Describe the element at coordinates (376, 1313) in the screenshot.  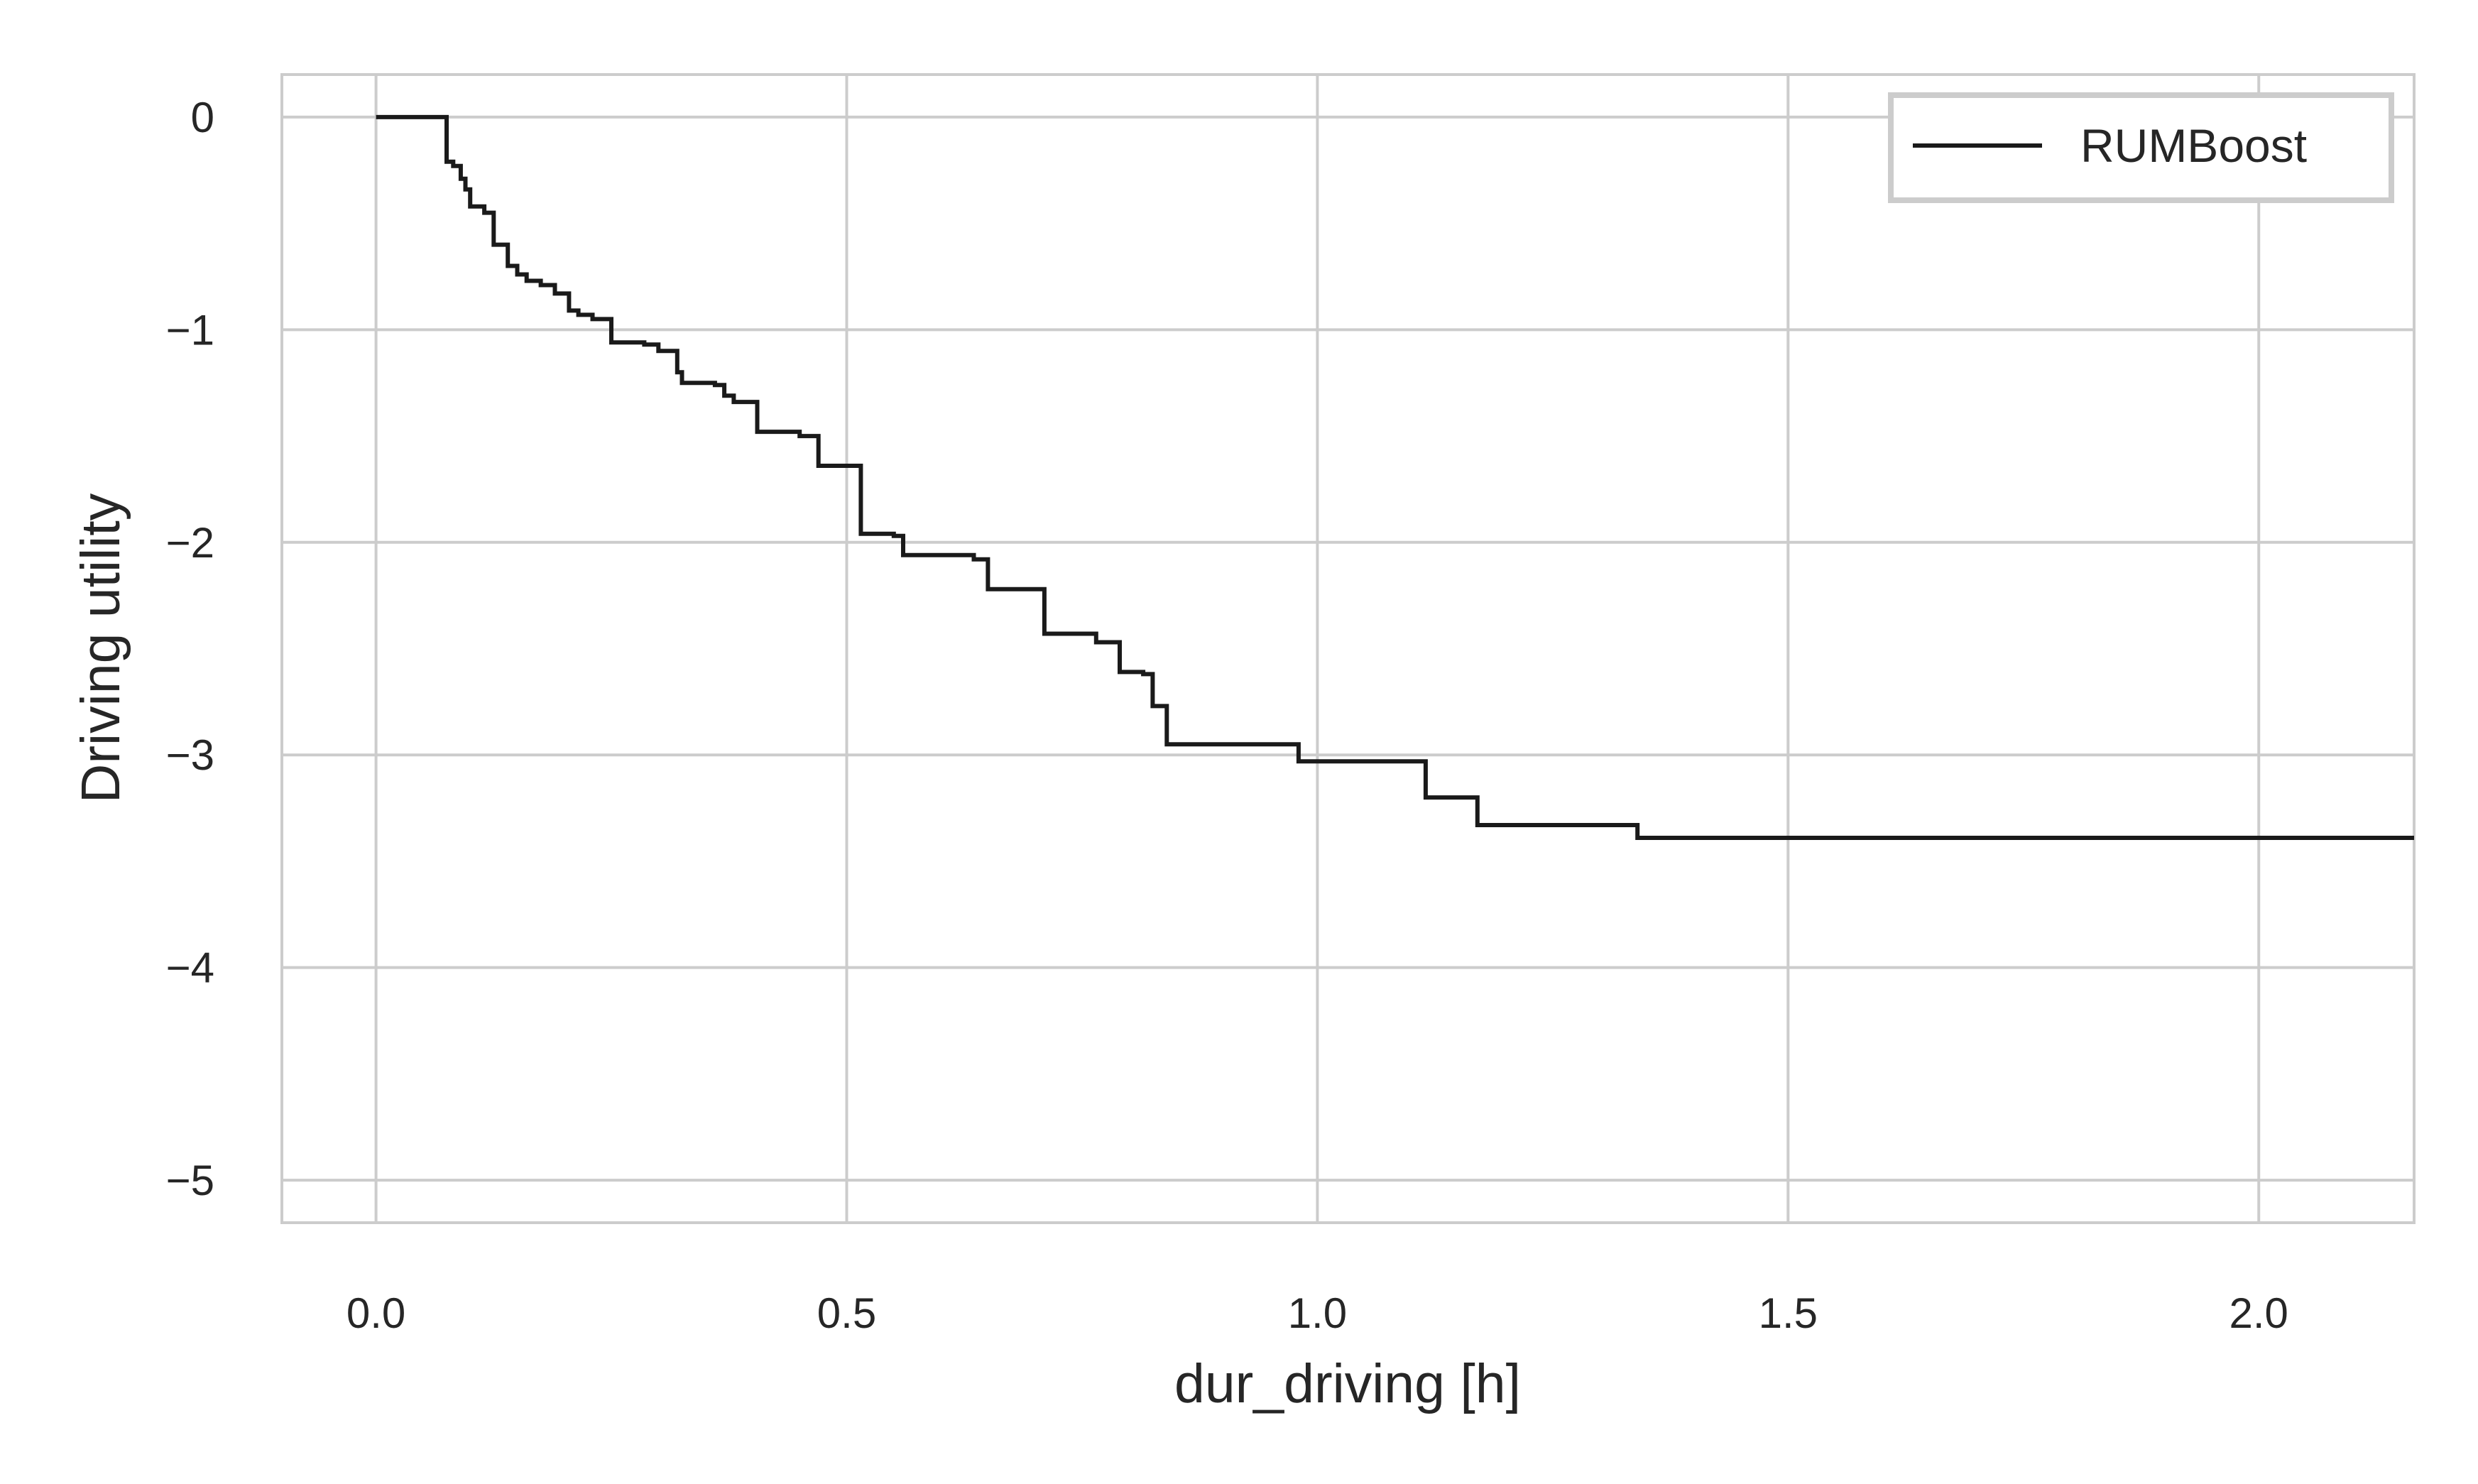
I see `x-tick-label: 0.0` at that location.